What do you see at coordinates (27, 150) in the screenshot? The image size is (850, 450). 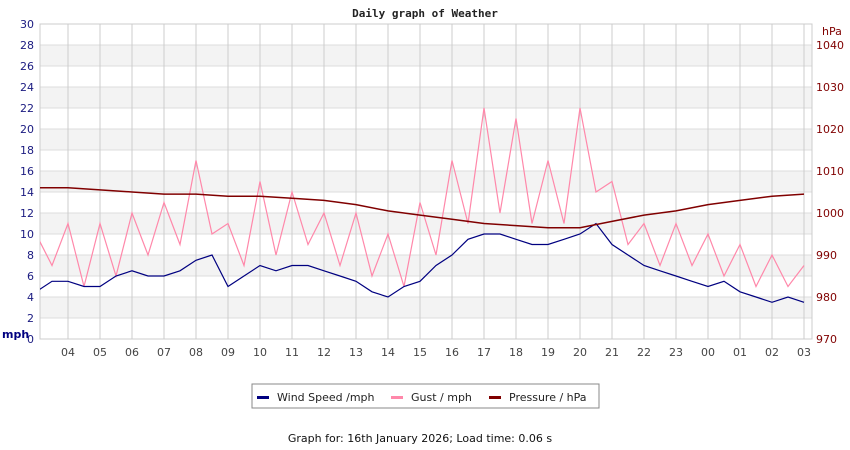 I see `y-tick-label: 18` at bounding box center [27, 150].